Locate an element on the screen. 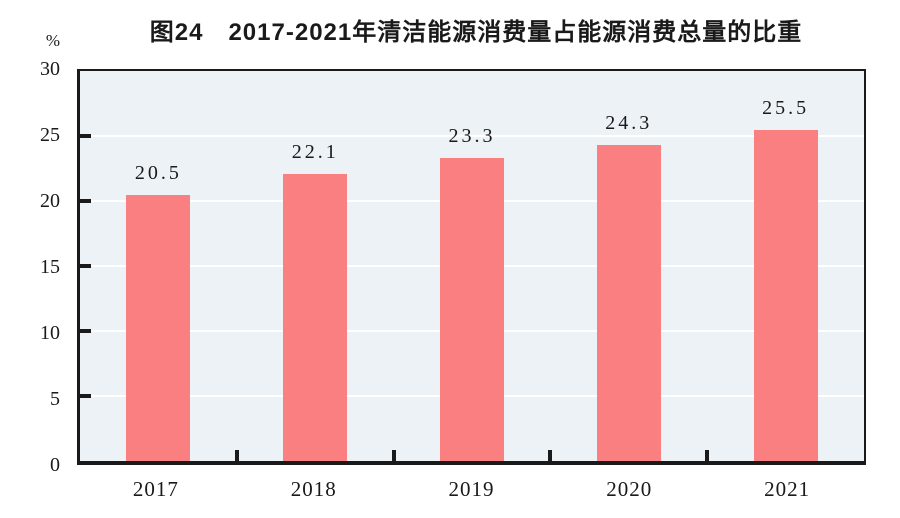 This screenshot has height=518, width=900. x-axis: 2017 2018 2019 2020 2021 is located at coordinates (471, 495).